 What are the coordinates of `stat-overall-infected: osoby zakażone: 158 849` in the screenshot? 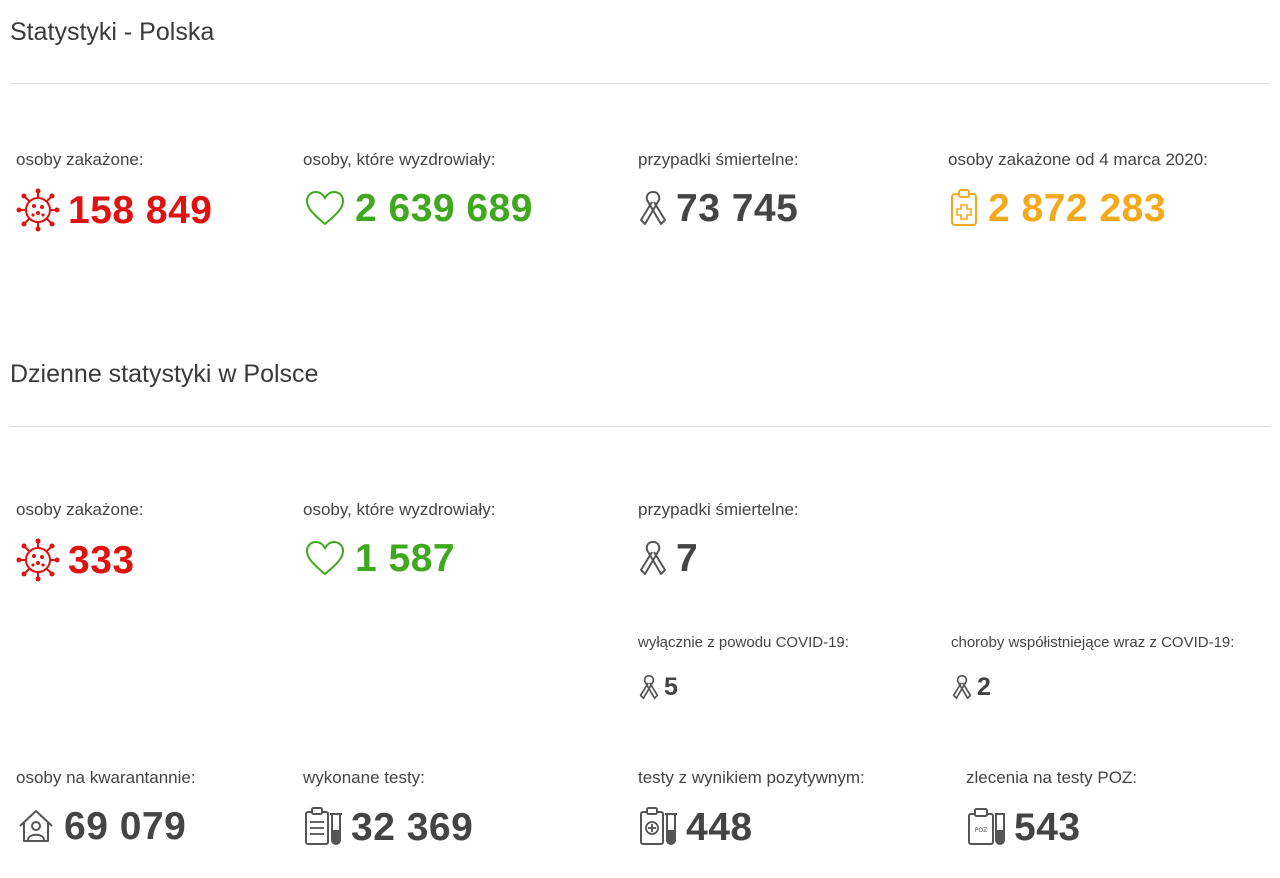 It's located at (114, 191).